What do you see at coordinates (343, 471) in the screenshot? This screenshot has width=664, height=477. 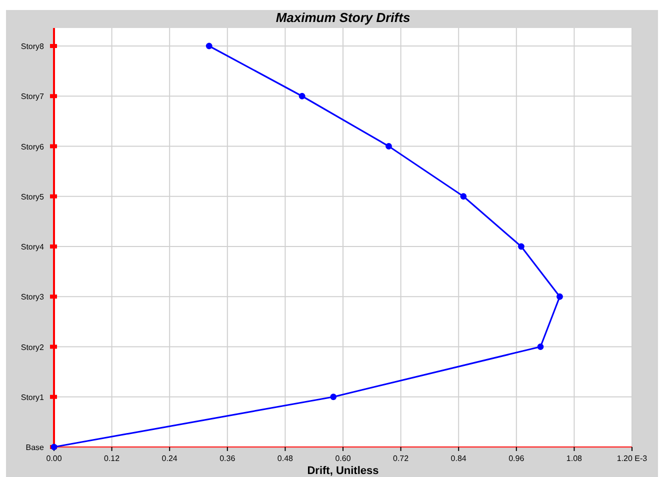 I see `x-axis-title: Drift, Unitless` at bounding box center [343, 471].